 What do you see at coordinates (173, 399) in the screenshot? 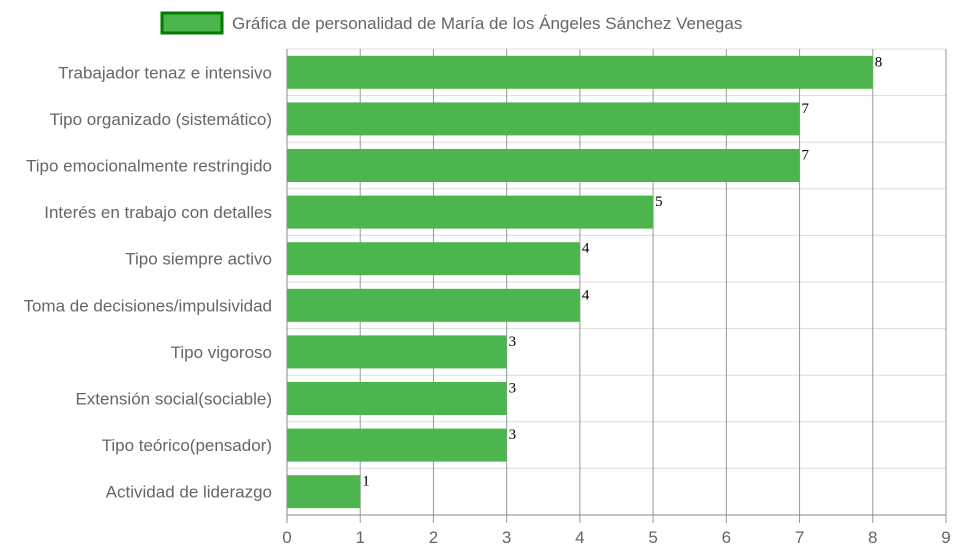
I see `category-label: Extensión social(sociable)` at bounding box center [173, 399].